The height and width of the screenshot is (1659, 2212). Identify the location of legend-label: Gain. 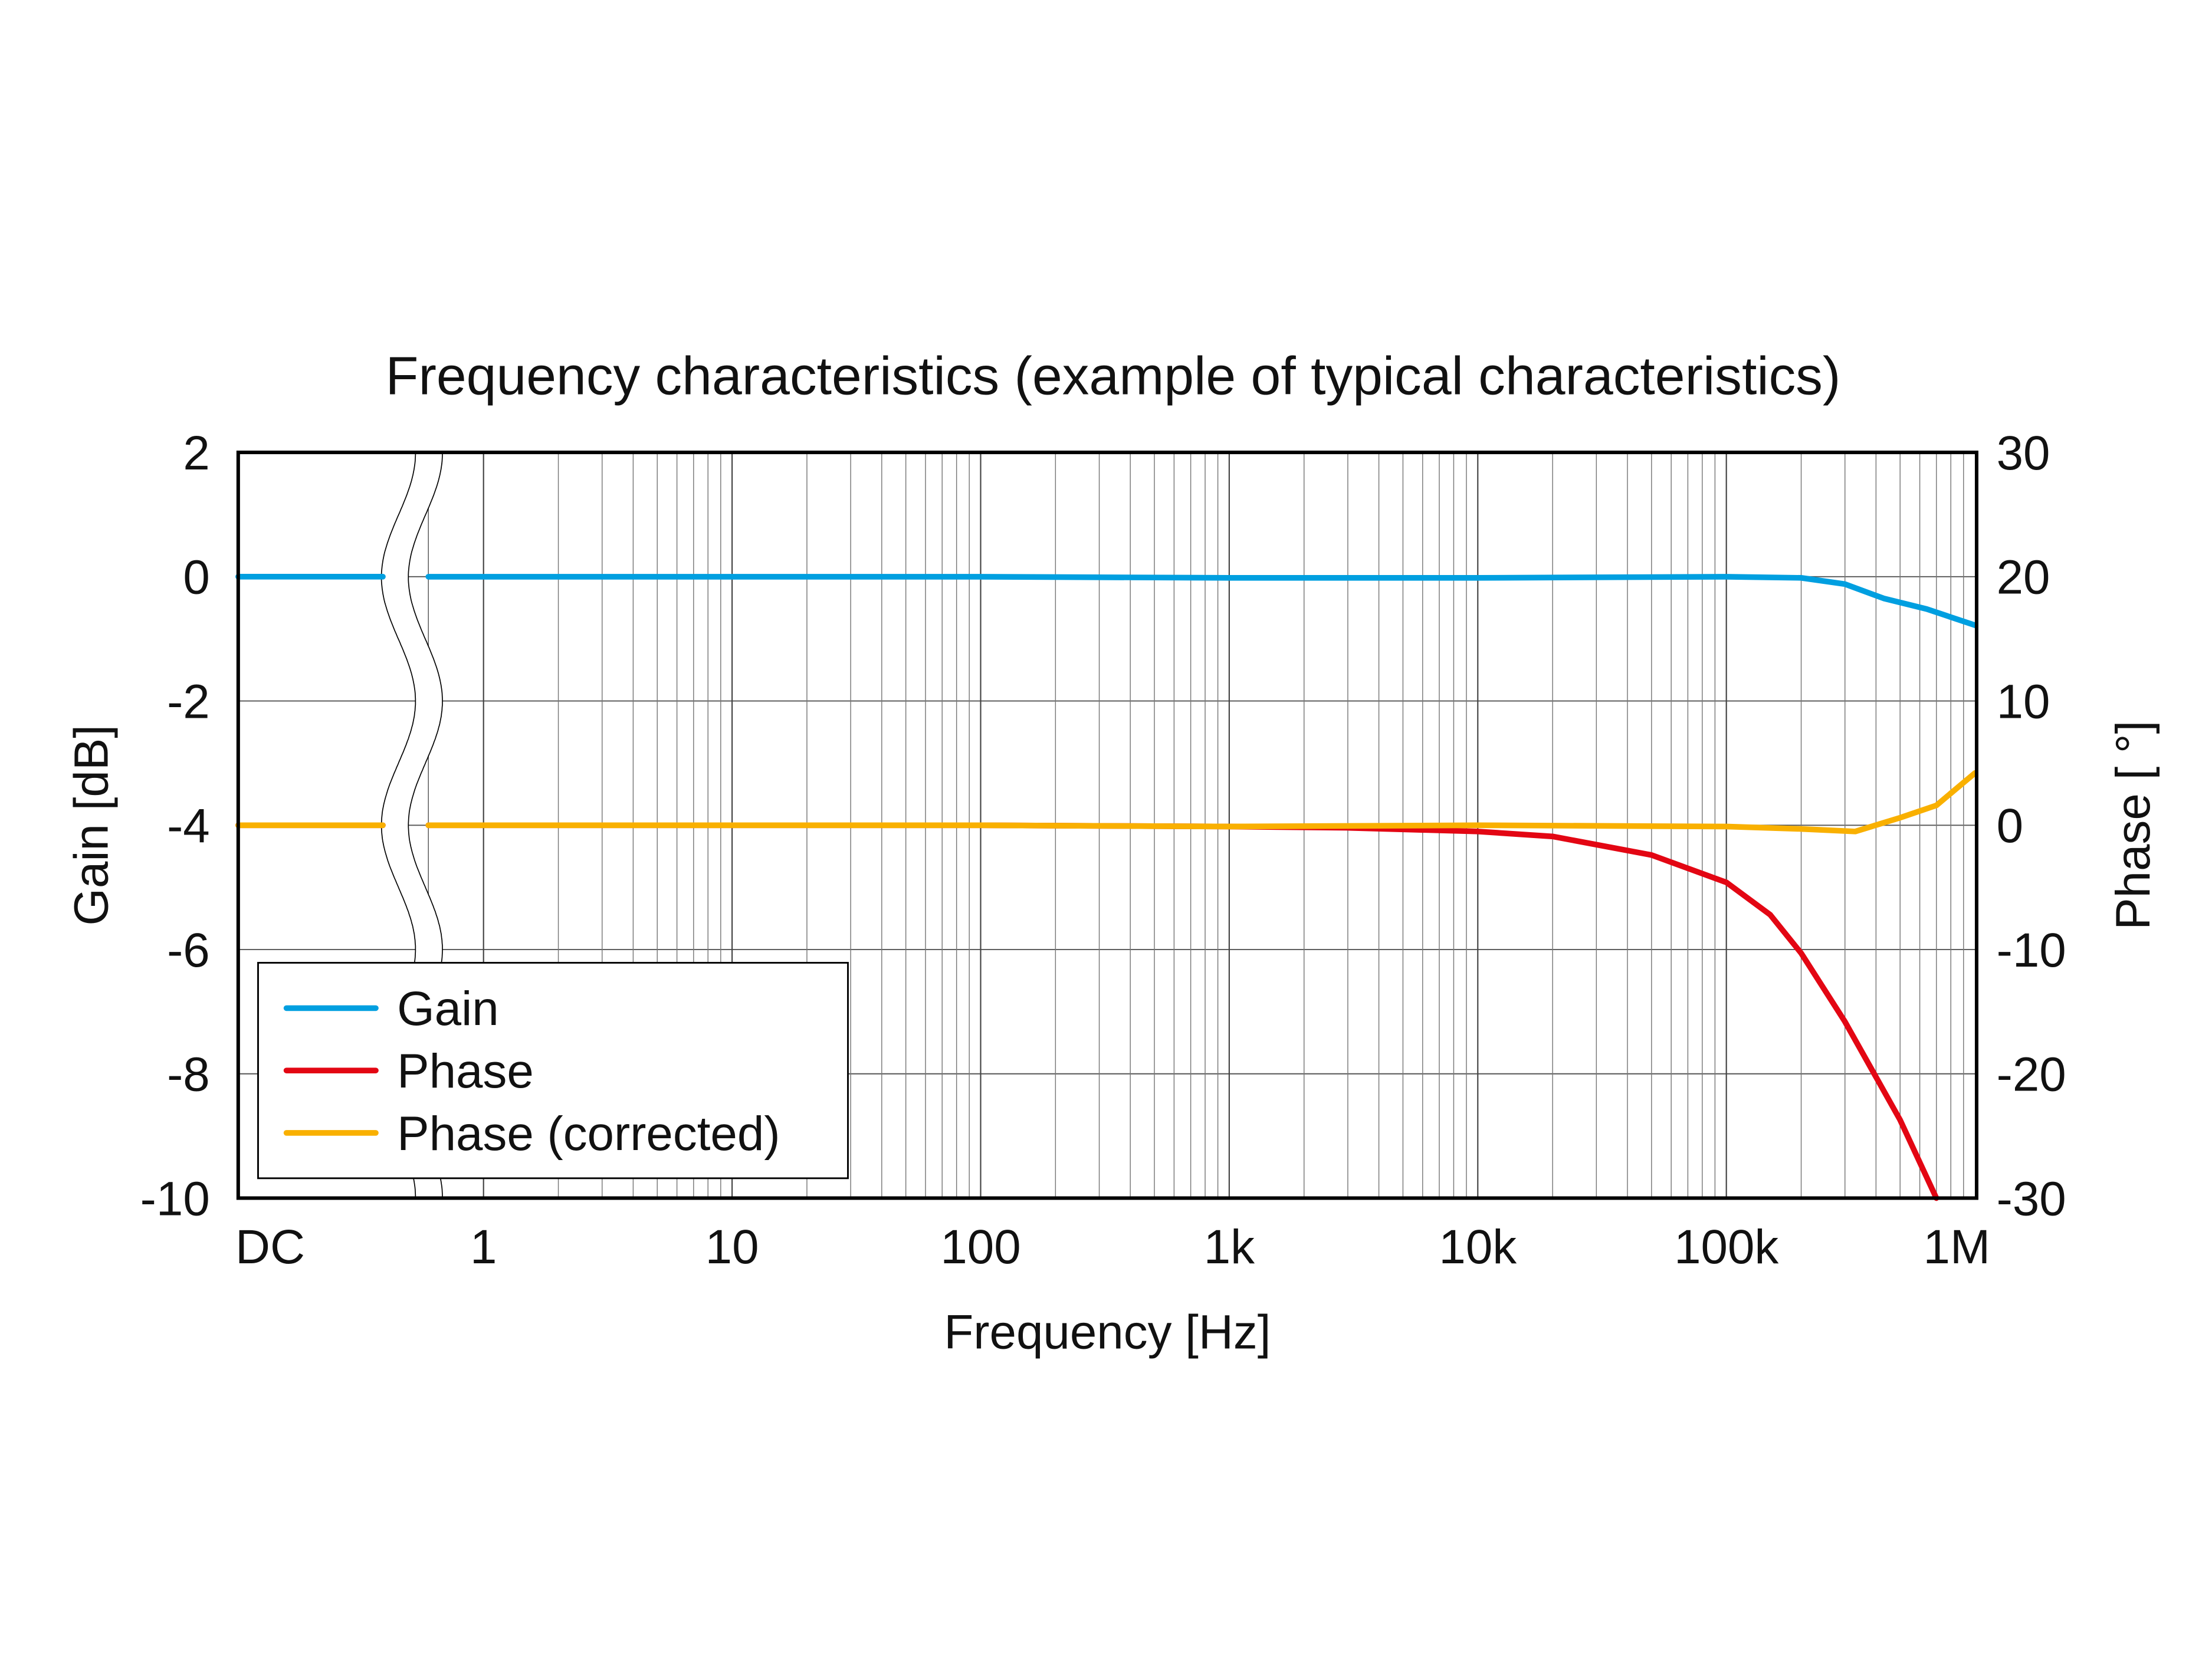
(448, 1009).